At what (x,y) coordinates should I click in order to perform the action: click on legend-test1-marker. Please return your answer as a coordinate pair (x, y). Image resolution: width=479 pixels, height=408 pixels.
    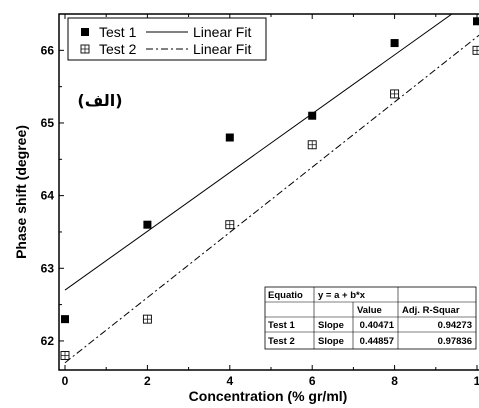
    Looking at the image, I should click on (85, 32).